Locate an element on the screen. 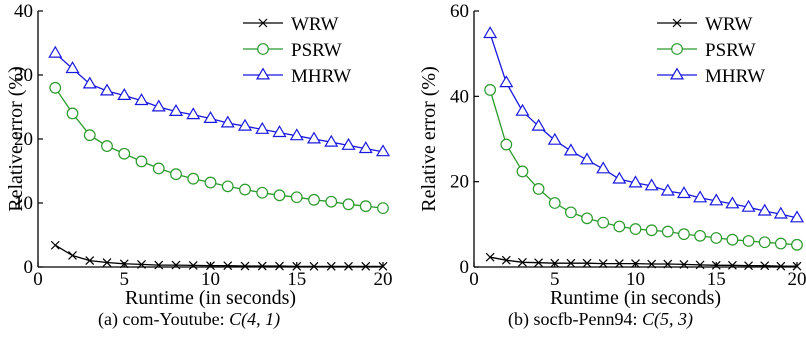 The width and height of the screenshot is (806, 344). series-mhrw is located at coordinates (219, 101).